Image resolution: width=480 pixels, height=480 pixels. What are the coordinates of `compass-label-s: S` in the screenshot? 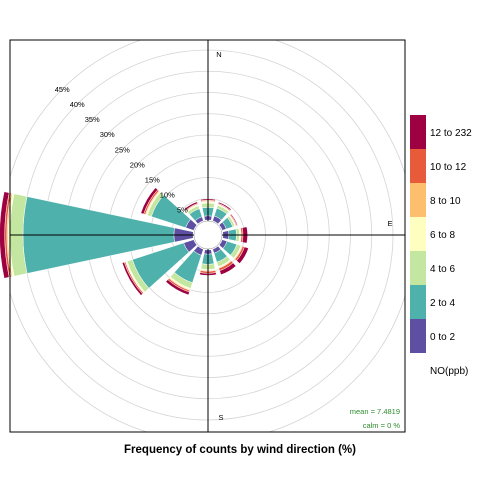 It's located at (220, 417).